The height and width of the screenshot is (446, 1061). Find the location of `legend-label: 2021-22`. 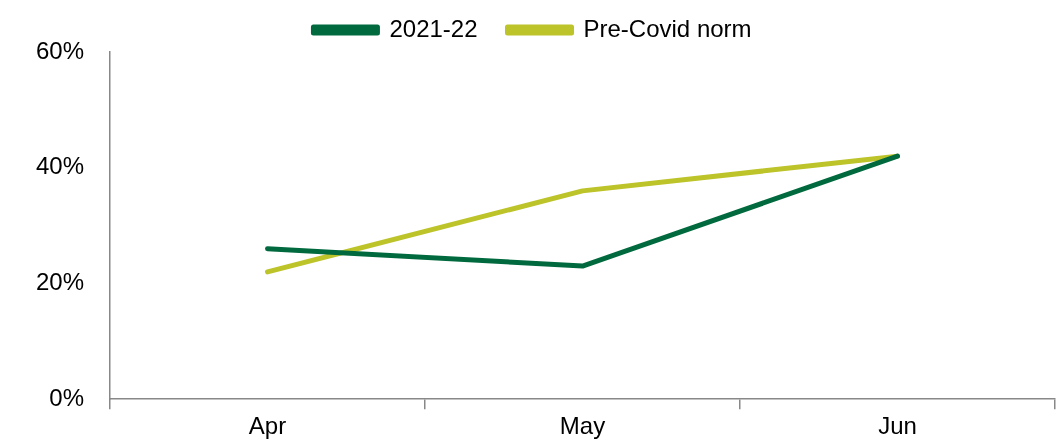

legend-label: 2021-22 is located at coordinates (433, 28).